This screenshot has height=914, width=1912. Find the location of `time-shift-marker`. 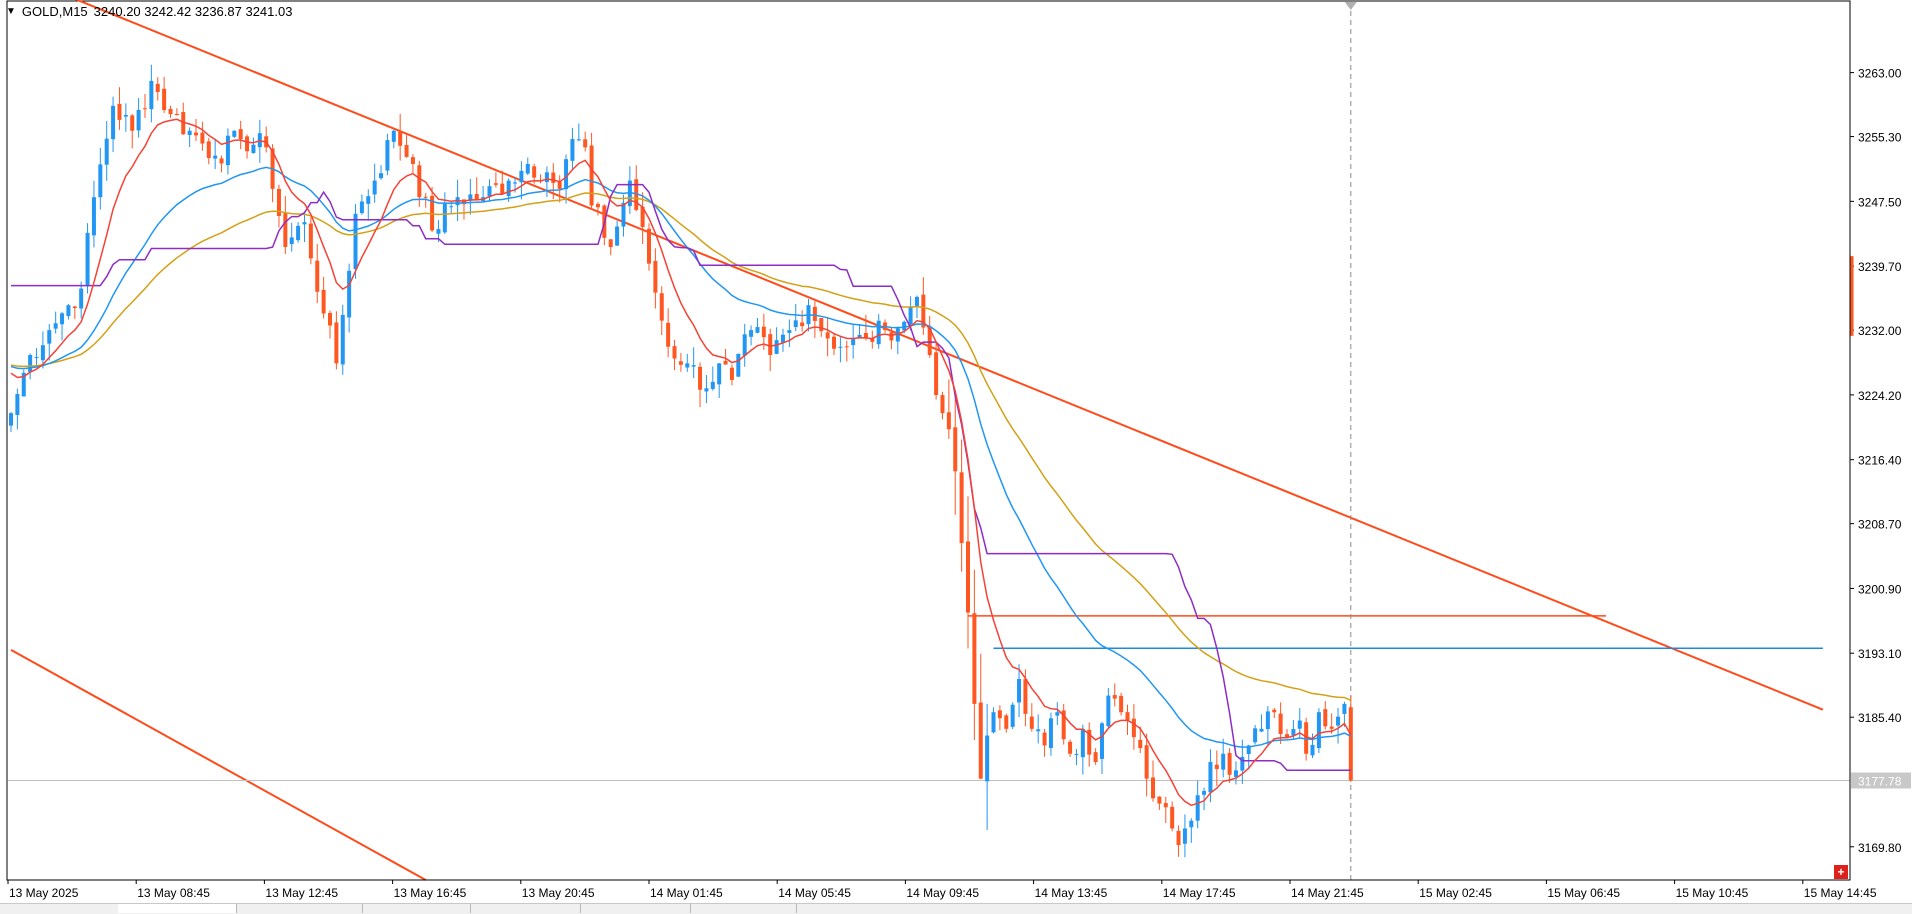

time-shift-marker is located at coordinates (1350, 6).